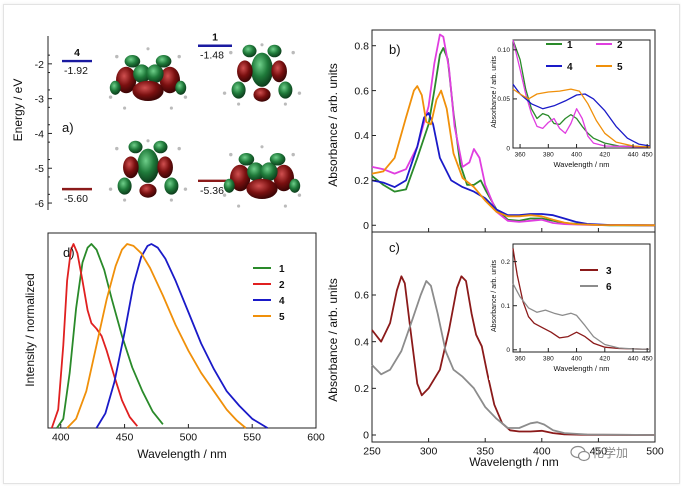 This screenshot has height=486, width=681. Describe the element at coordinates (372, 452) in the screenshot. I see `x-tick-label: 250` at that location.